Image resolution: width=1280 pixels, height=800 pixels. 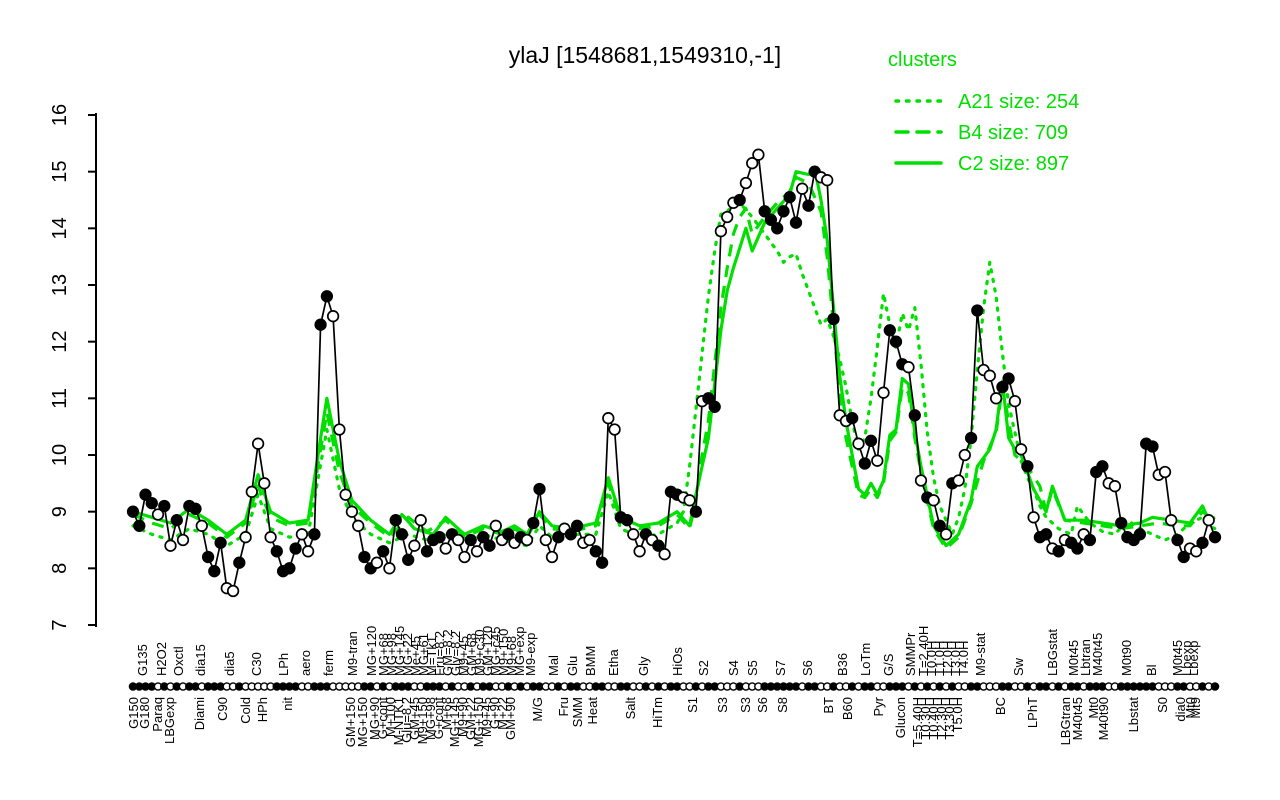 I want to click on x-label-bottom: M+68, so click(x=446, y=713).